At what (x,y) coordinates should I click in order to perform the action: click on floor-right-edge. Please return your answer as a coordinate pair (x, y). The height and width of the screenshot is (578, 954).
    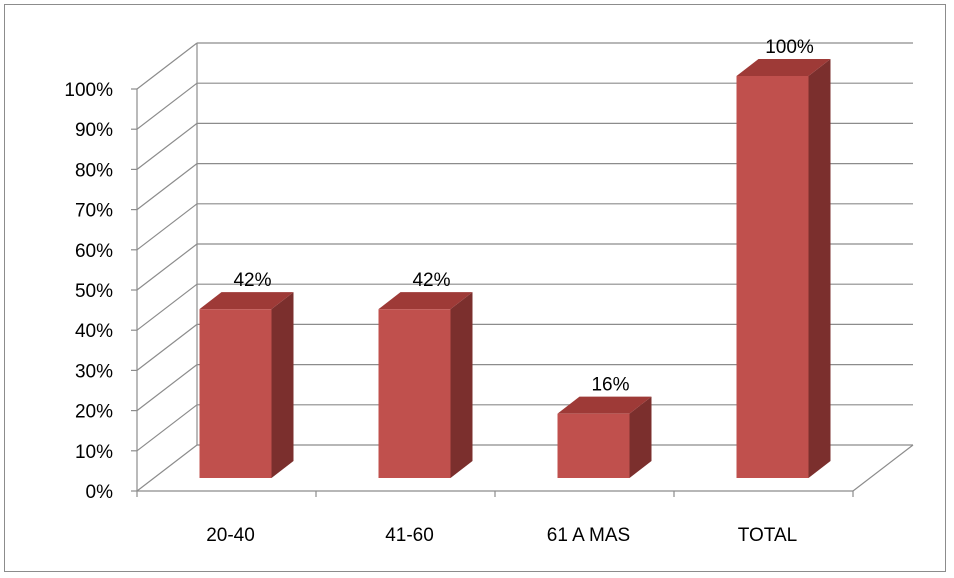
    Looking at the image, I should click on (883, 468).